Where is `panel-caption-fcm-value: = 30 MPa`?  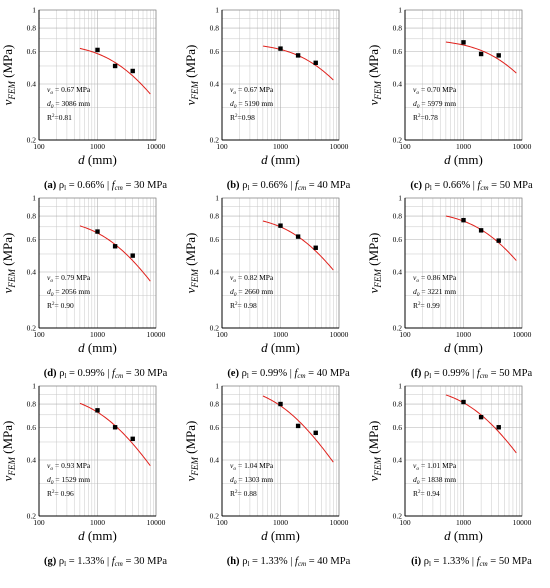
panel-caption-fcm-value: = 30 MPa is located at coordinates (145, 561).